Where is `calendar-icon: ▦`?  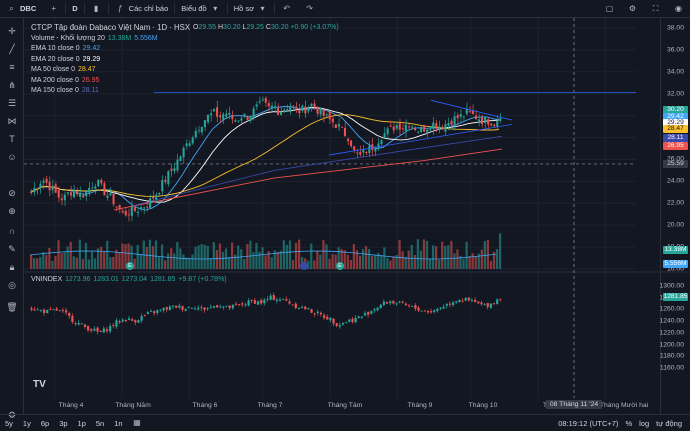 calendar-icon: ▦ is located at coordinates (137, 422).